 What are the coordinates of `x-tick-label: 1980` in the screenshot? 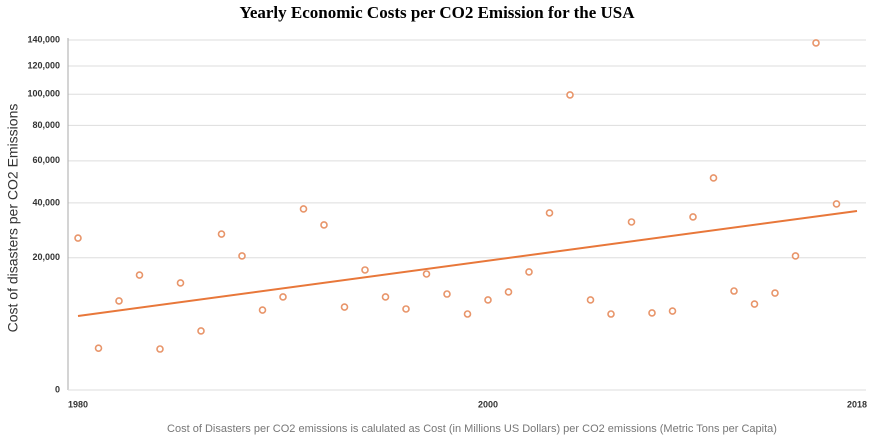 It's located at (78, 404).